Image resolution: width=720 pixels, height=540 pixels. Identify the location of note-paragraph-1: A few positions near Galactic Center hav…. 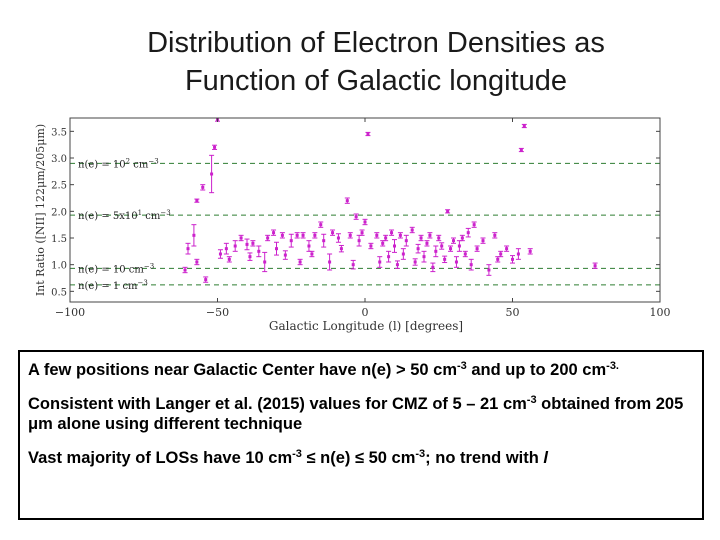
(361, 370).